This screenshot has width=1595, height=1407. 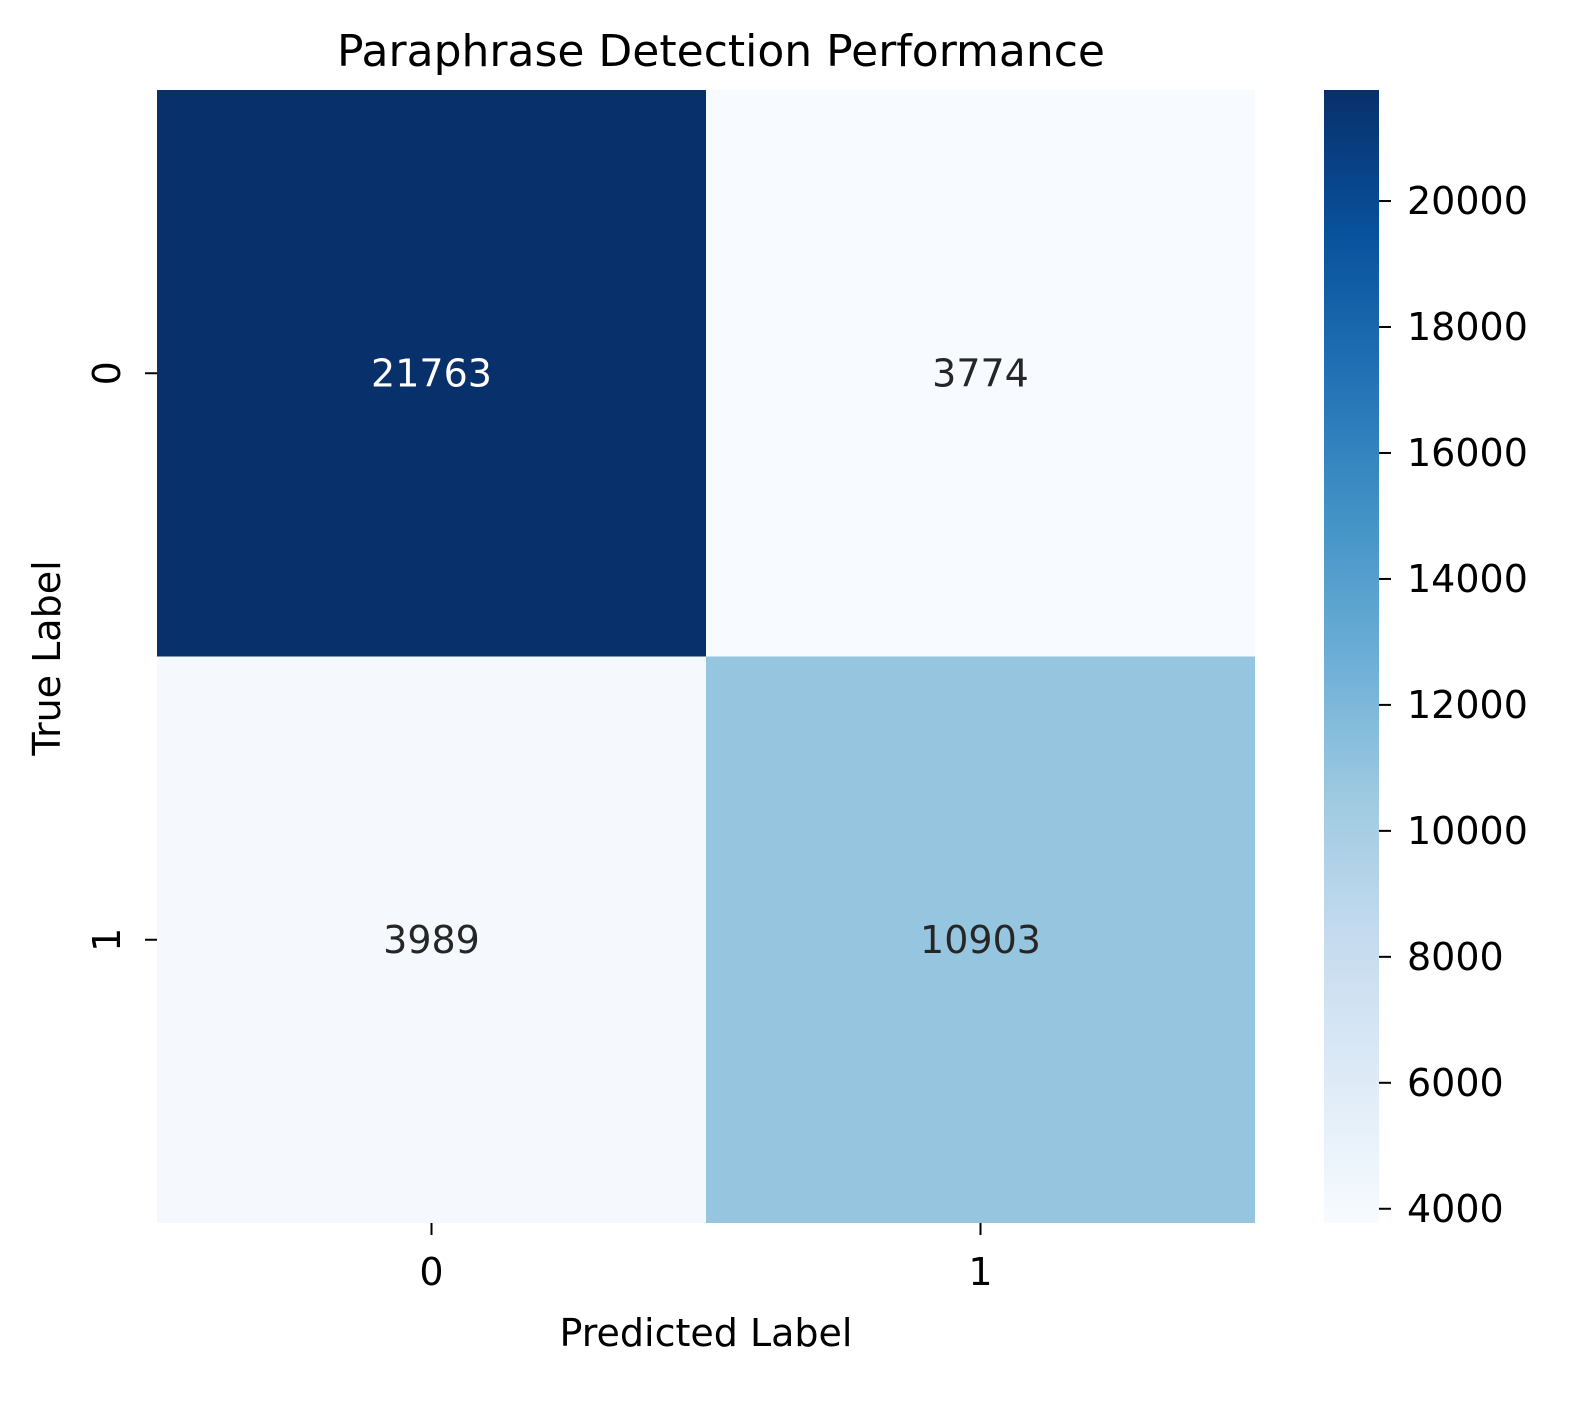 I want to click on x-axis-label: Predicted Label, so click(x=706, y=1333).